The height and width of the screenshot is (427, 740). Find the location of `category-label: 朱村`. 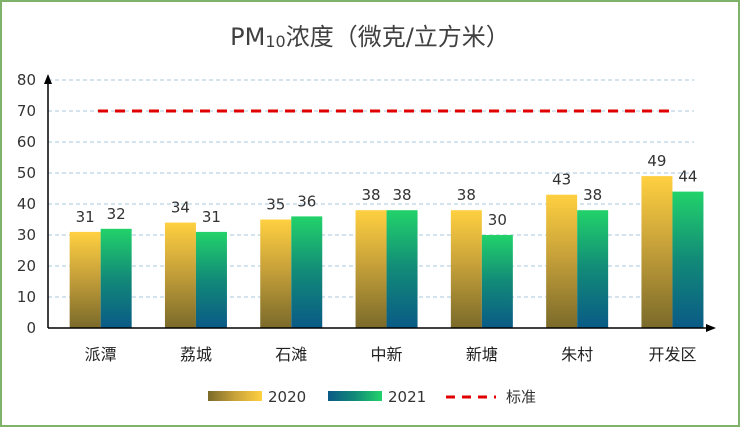

category-label: 朱村 is located at coordinates (577, 354).